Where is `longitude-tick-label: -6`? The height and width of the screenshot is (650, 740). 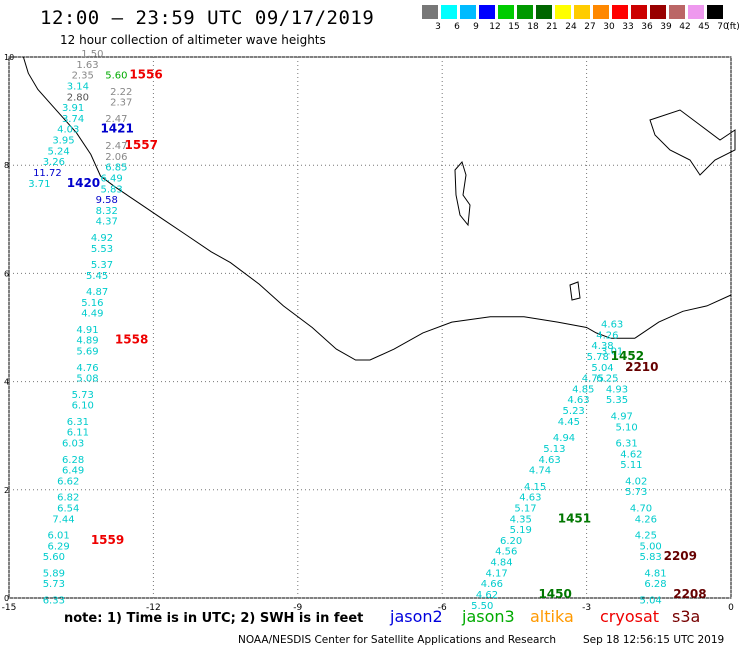 longitude-tick-label: -6 is located at coordinates (442, 608).